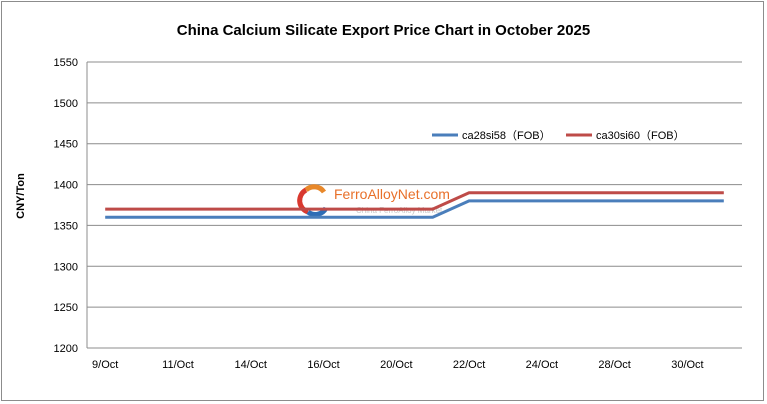  What do you see at coordinates (66, 186) in the screenshot?
I see `y-tick-label: 1400` at bounding box center [66, 186].